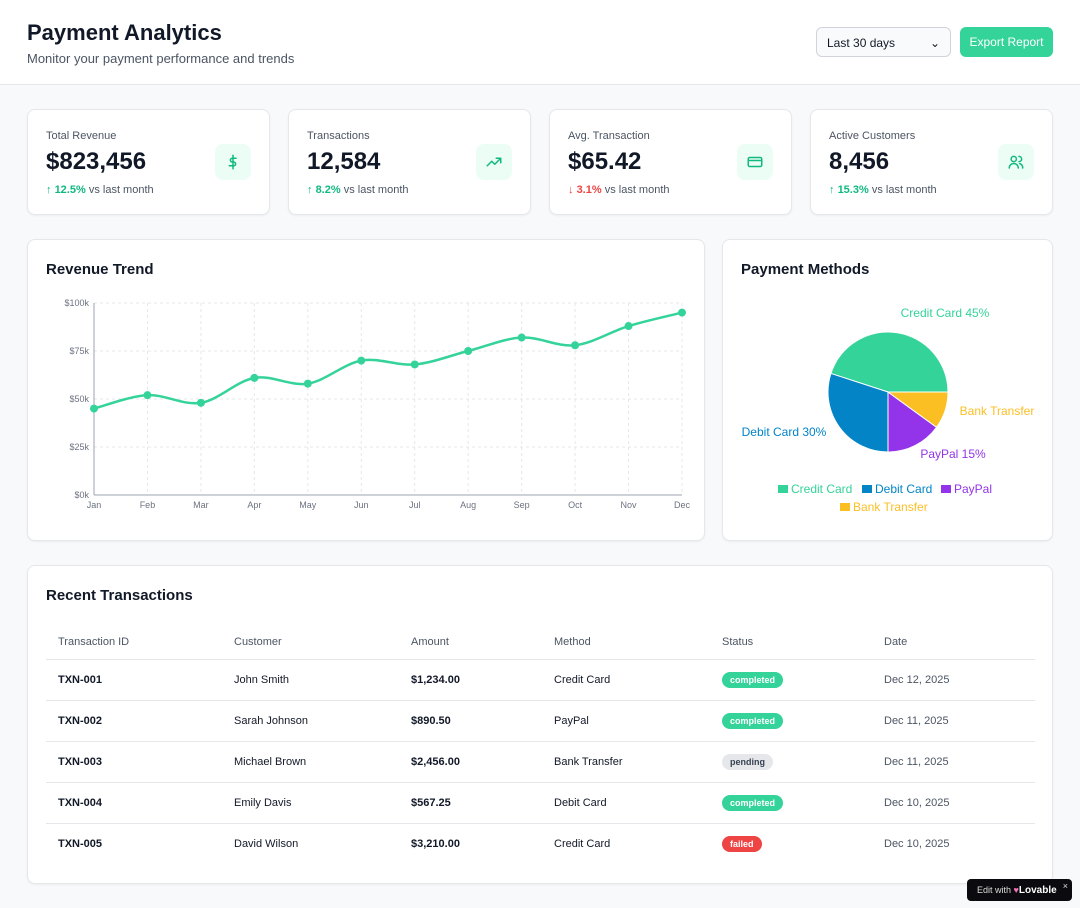 The width and height of the screenshot is (1080, 908). What do you see at coordinates (494, 162) in the screenshot?
I see `trending-up-icon` at bounding box center [494, 162].